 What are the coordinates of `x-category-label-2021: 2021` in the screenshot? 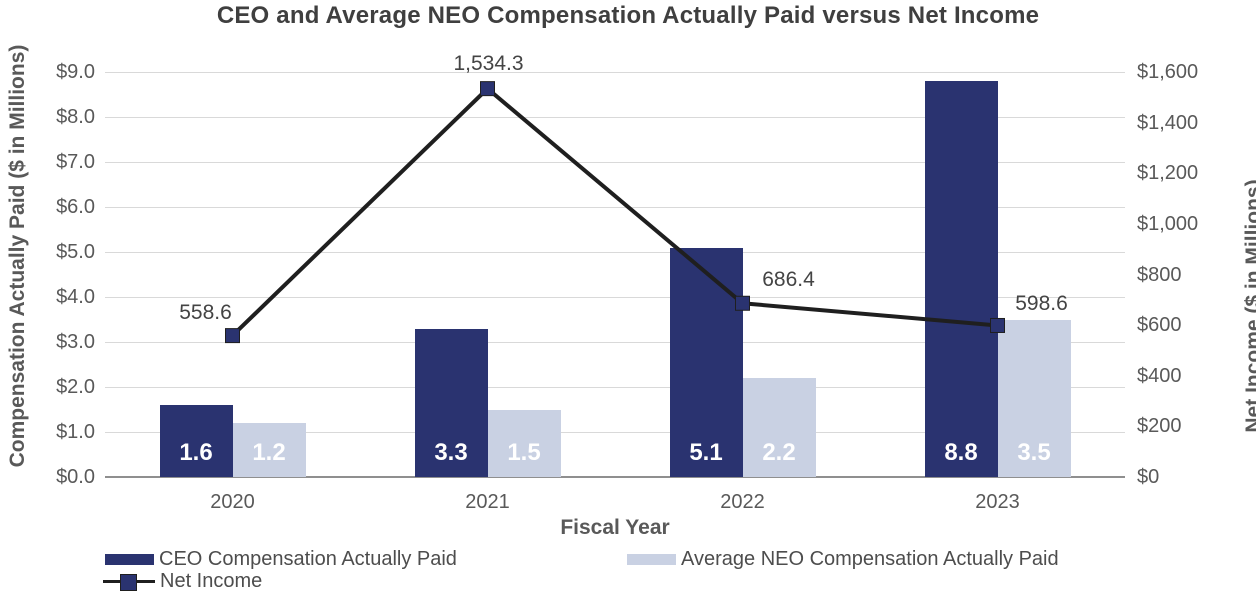 It's located at (487, 502).